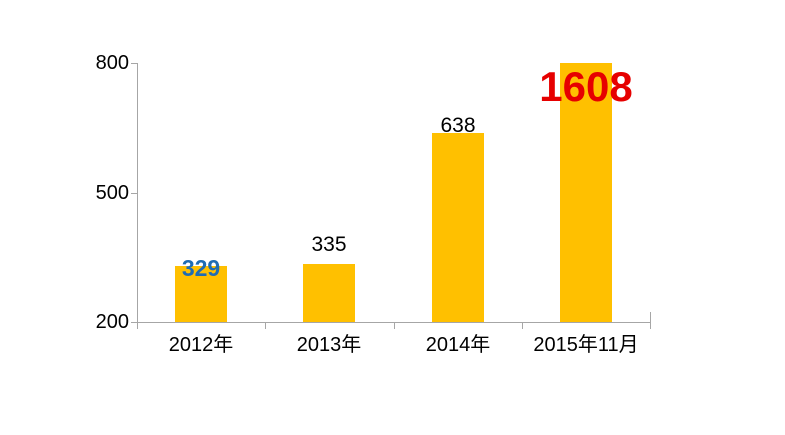 This screenshot has height=435, width=785. What do you see at coordinates (586, 86) in the screenshot?
I see `data-label: 1608` at bounding box center [586, 86].